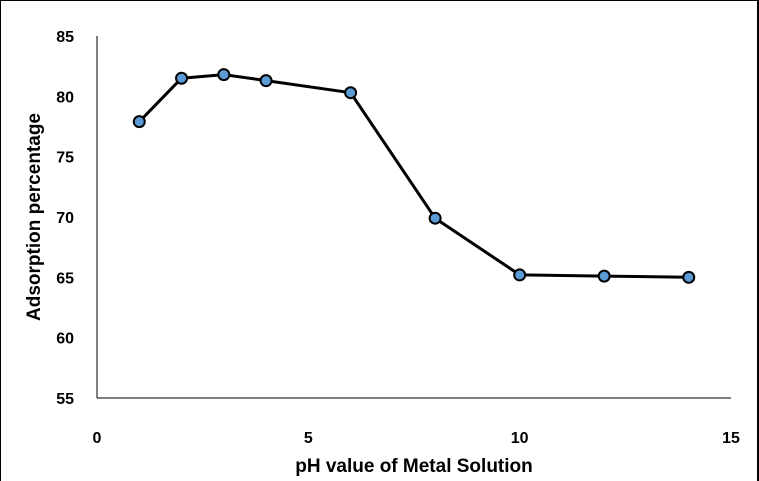 This screenshot has width=759, height=481. What do you see at coordinates (731, 438) in the screenshot?
I see `x-tick-label: 15` at bounding box center [731, 438].